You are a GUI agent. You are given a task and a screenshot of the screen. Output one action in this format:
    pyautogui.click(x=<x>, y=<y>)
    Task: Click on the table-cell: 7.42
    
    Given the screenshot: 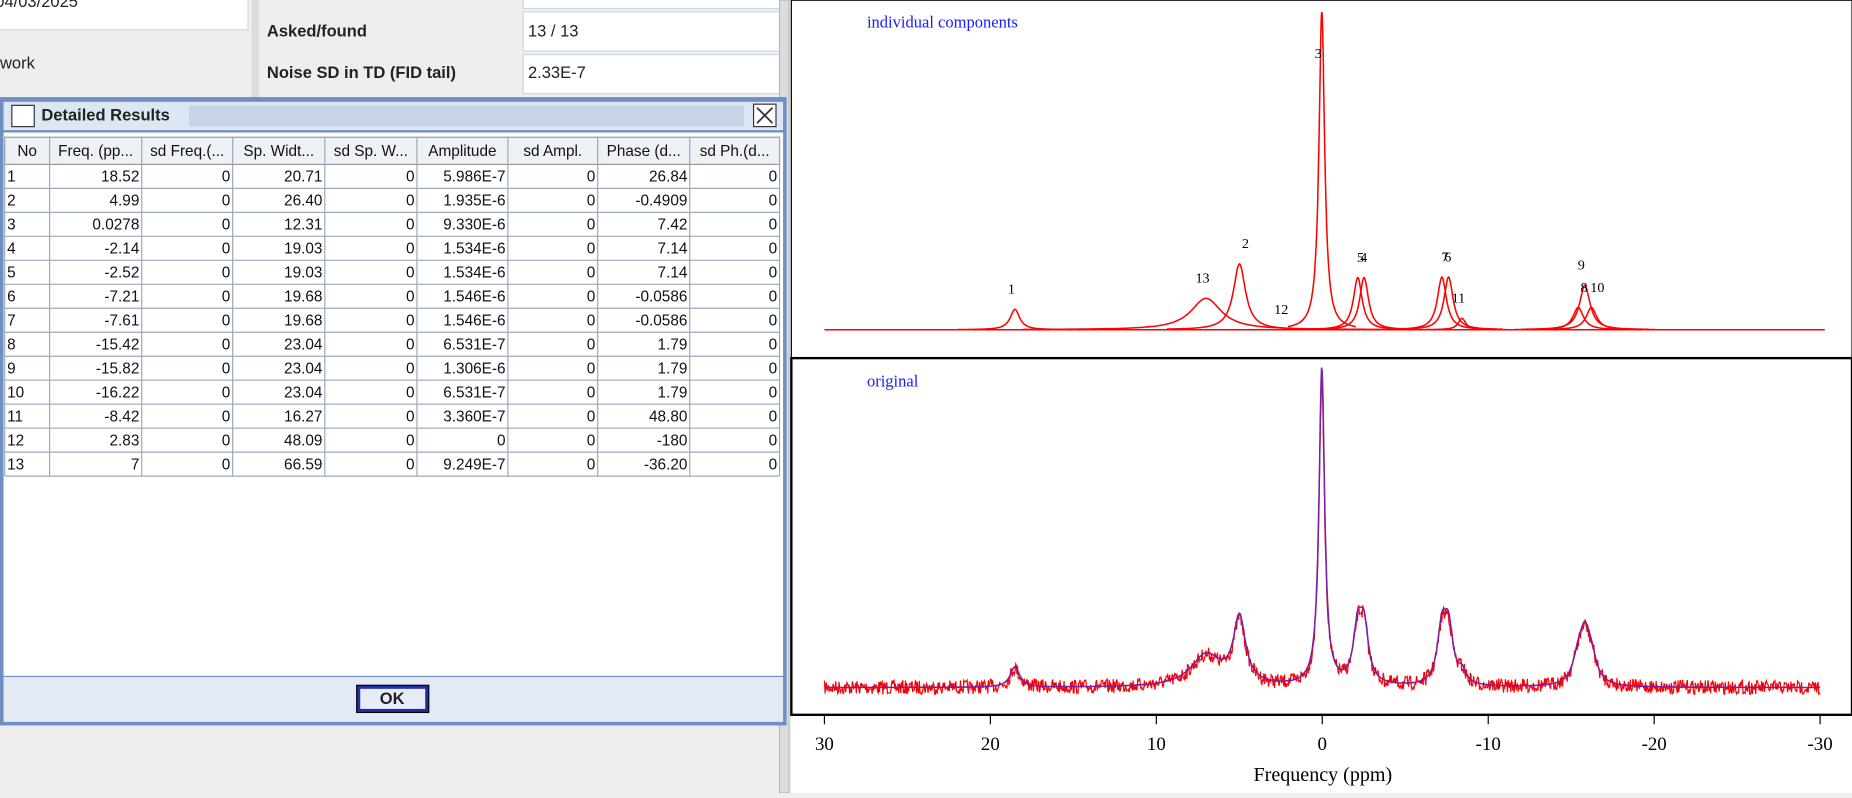 What is the action you would take?
    pyautogui.click(x=673, y=225)
    